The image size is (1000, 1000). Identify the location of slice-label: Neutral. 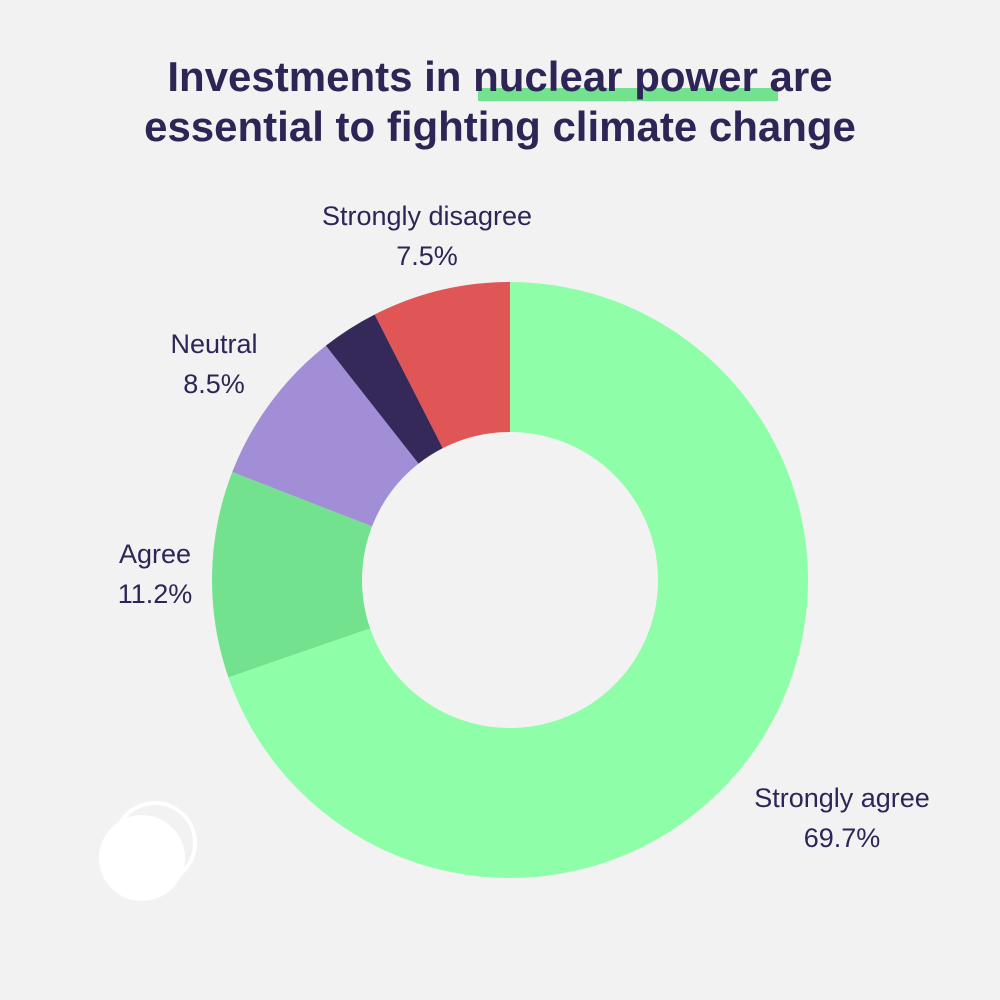
(213, 344).